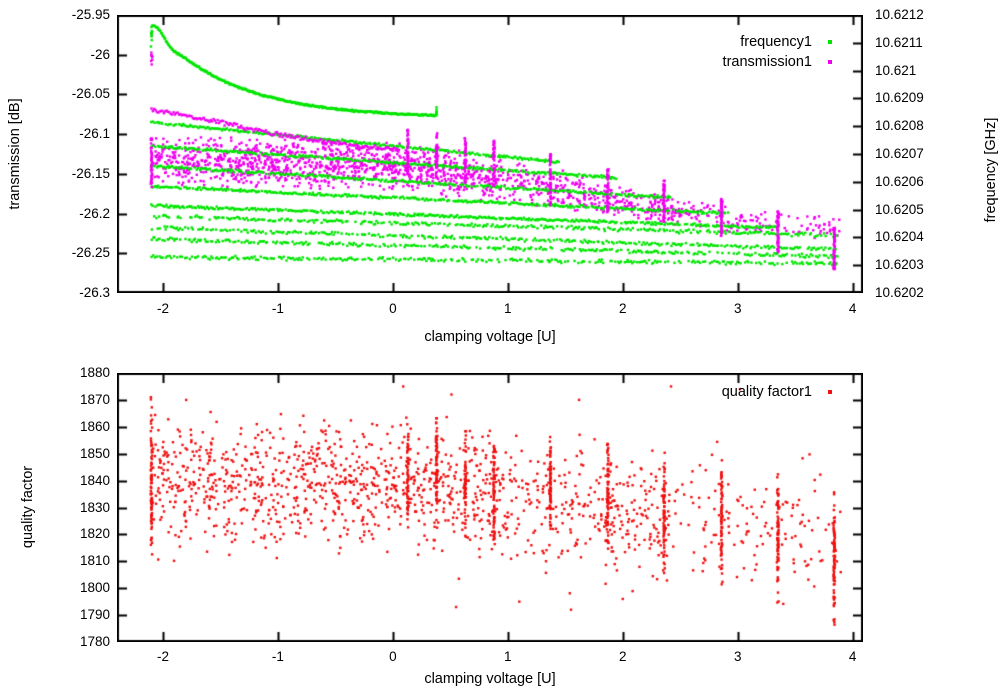 This screenshot has height=700, width=1000. Describe the element at coordinates (94, 588) in the screenshot. I see `bottom-y-tick-label: 1800` at that location.